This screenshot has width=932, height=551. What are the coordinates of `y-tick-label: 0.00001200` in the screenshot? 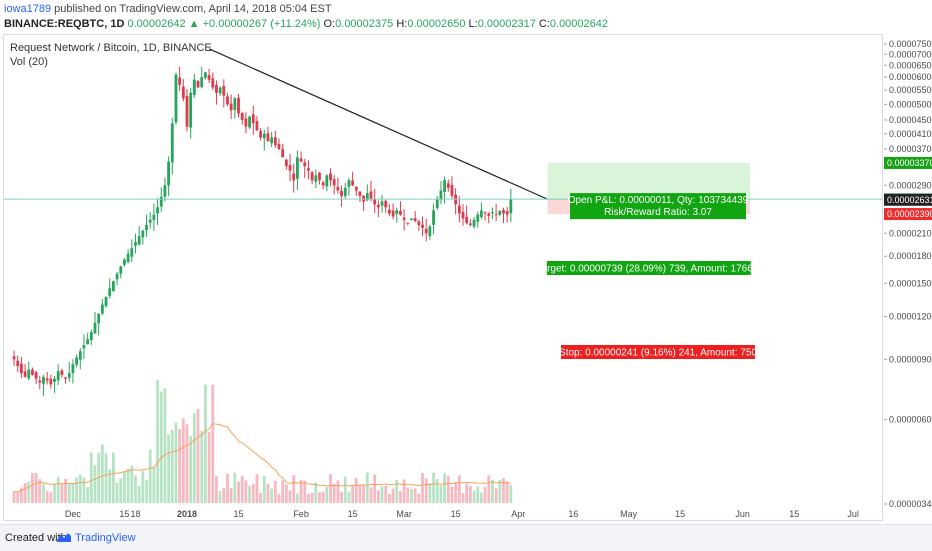 It's located at (910, 316).